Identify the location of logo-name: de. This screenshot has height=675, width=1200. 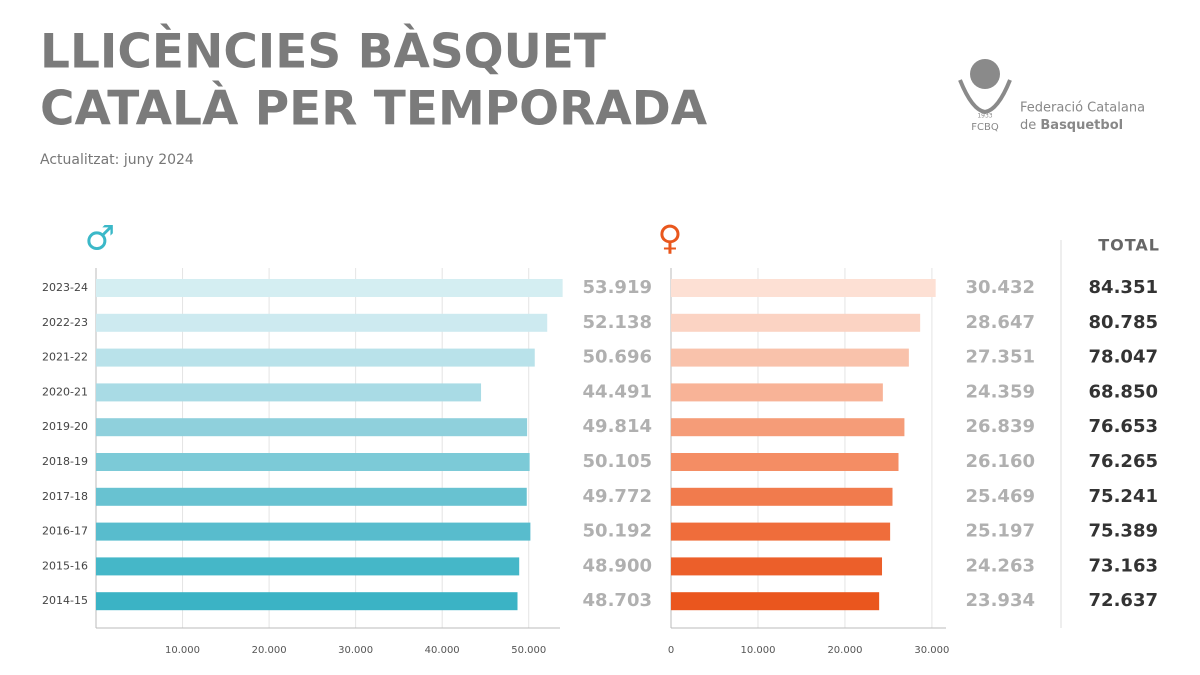
(1028, 125).